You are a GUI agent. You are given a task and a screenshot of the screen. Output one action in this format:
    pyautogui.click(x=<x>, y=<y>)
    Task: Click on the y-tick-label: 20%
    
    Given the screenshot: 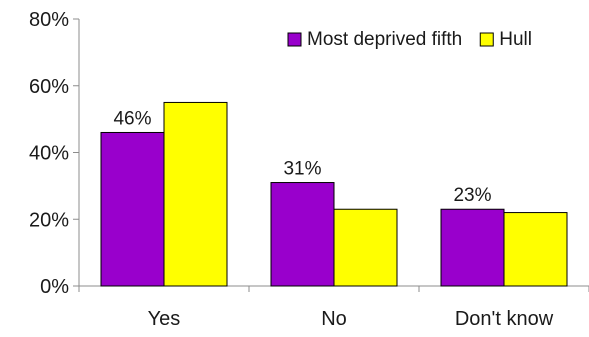 What is the action you would take?
    pyautogui.click(x=49, y=220)
    